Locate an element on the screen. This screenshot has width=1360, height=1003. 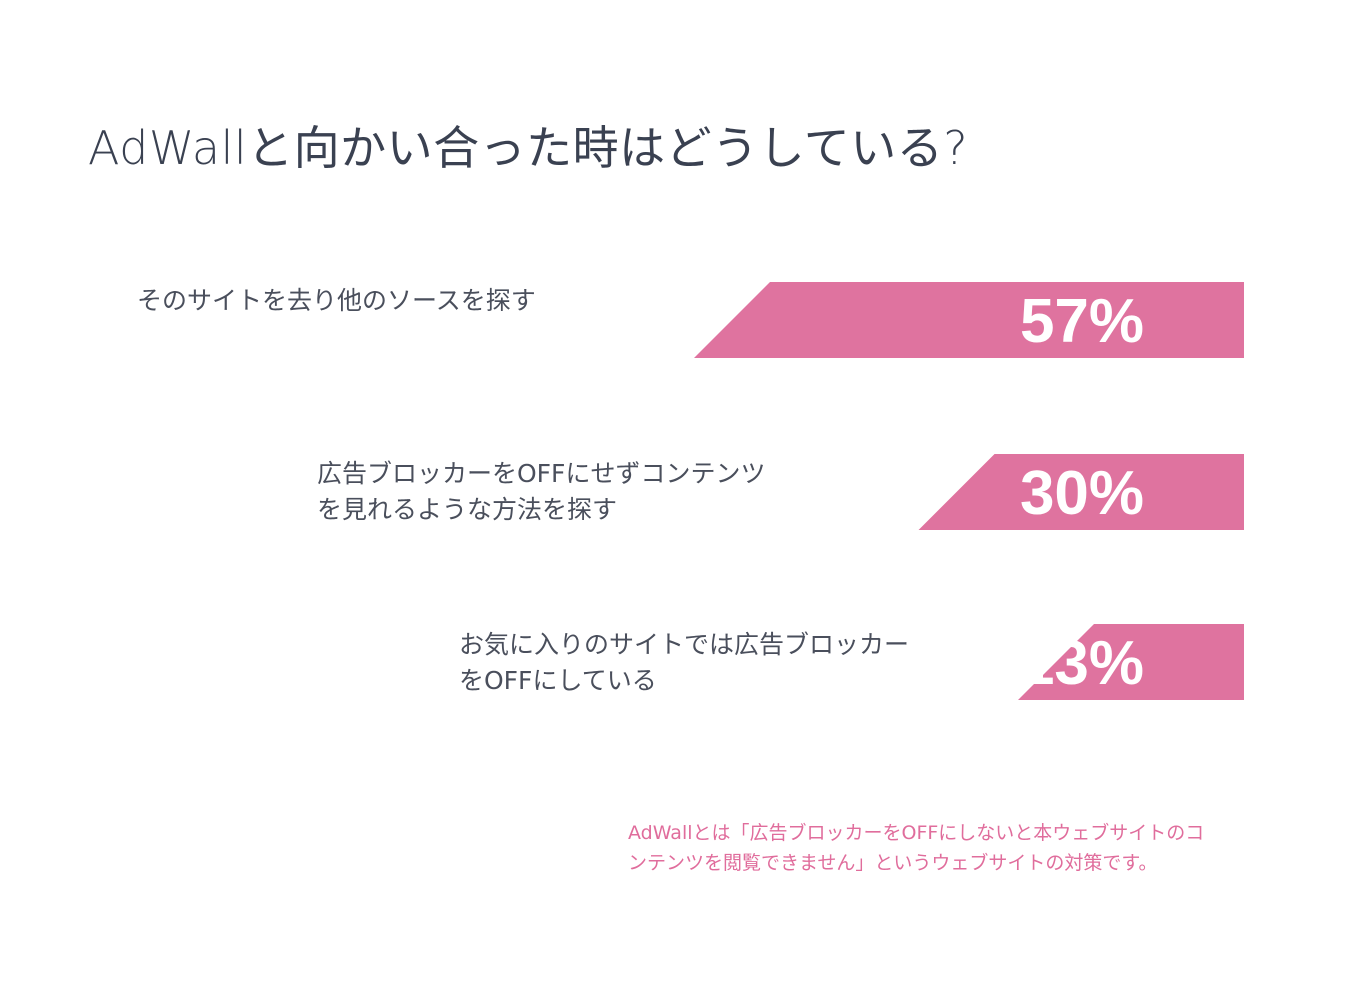
category-label: 広告ブロッカーをOFFにせずコンテンツ を見れるような方法を探す is located at coordinates (541, 491).